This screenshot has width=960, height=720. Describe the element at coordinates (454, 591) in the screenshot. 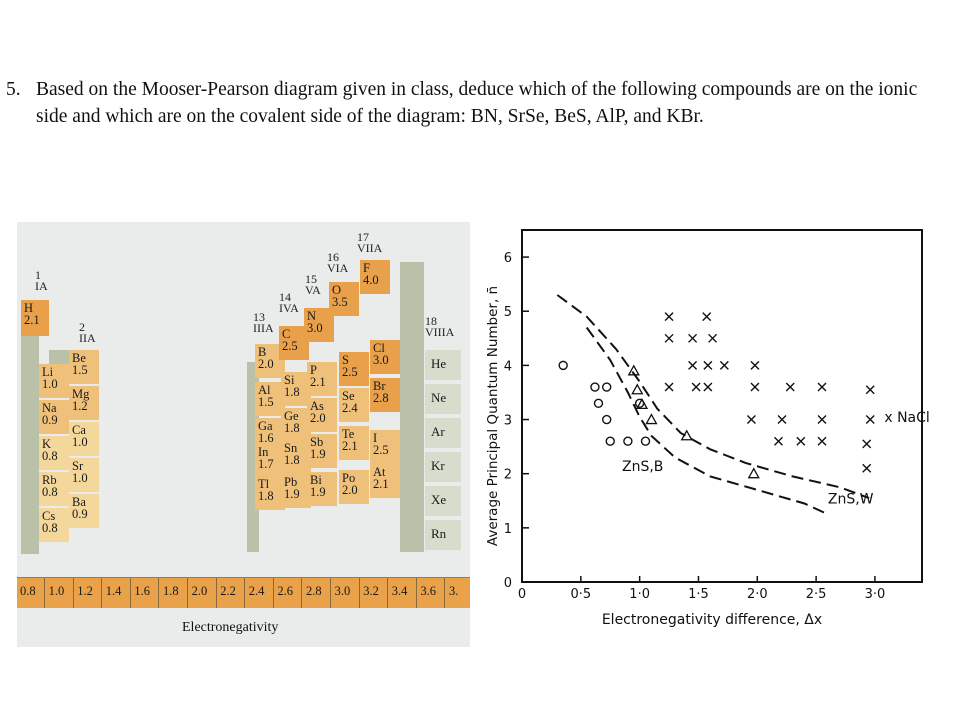

I see `scale-tick-label: 3.` at that location.